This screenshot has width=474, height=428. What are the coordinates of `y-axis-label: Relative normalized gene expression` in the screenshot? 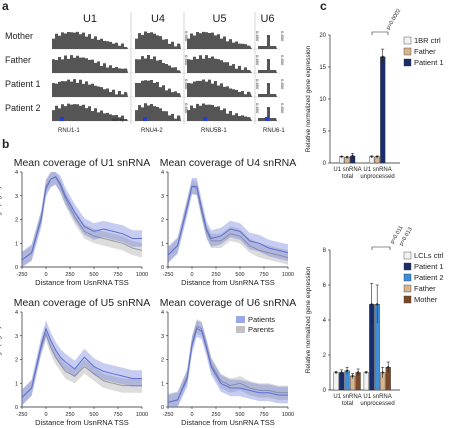 It's located at (308, 319).